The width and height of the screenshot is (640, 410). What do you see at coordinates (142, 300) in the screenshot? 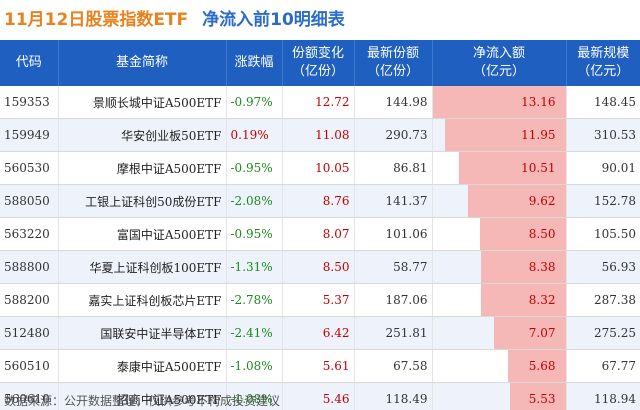
I see `fund-name-cell: 嘉实上证科创板芯片ETF` at bounding box center [142, 300].